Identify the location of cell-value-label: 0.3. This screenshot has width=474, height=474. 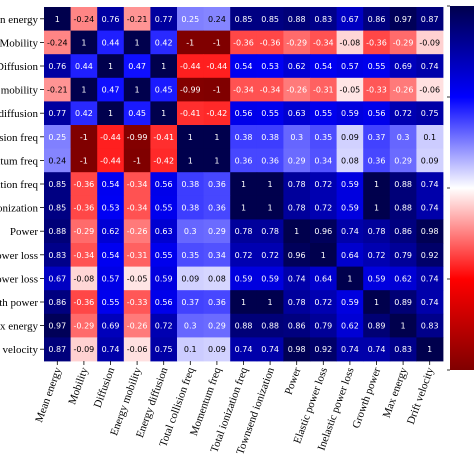
(403, 137).